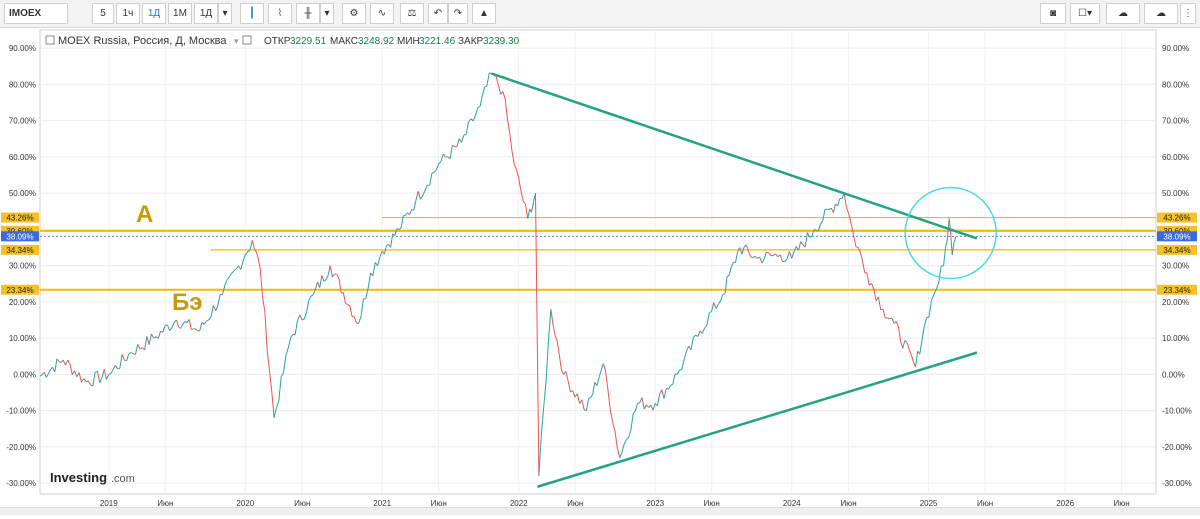 The image size is (1200, 519). Describe the element at coordinates (19, 290) in the screenshot. I see `level-badge-left-label: 23.34%` at that location.